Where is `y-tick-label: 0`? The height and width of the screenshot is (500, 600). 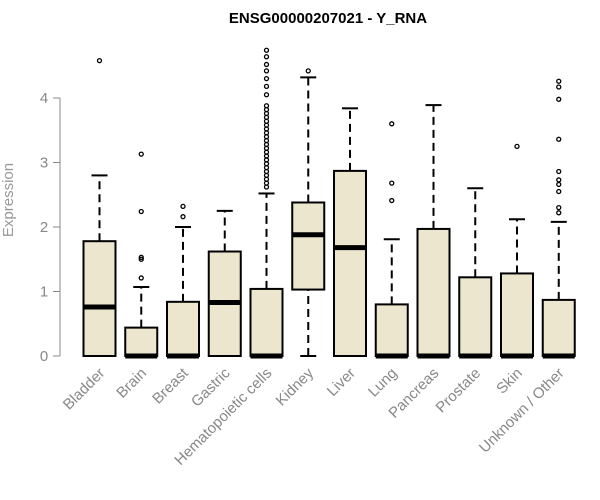 y-tick-label: 0 is located at coordinates (44, 356).